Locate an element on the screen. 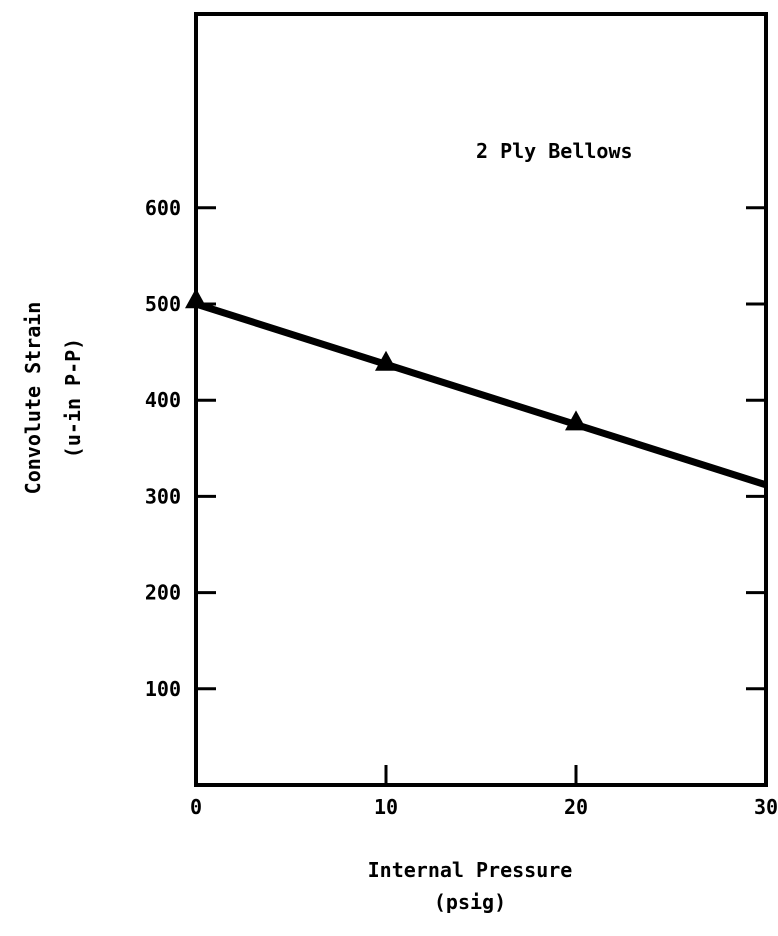 The image size is (778, 936). x-tick-labels: 0 10 20 30 is located at coordinates (484, 807).